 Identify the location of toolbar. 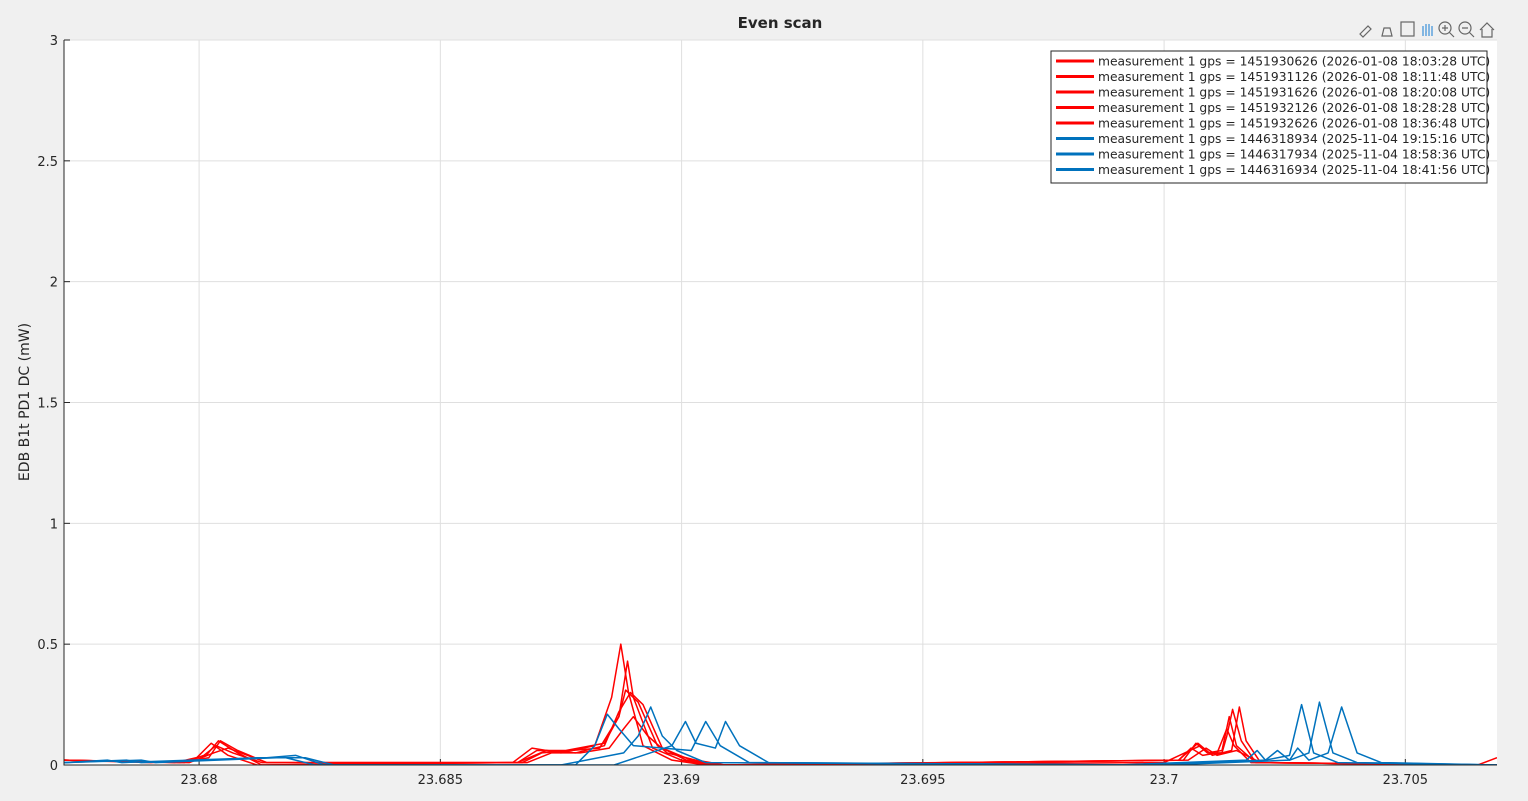
(1427, 29).